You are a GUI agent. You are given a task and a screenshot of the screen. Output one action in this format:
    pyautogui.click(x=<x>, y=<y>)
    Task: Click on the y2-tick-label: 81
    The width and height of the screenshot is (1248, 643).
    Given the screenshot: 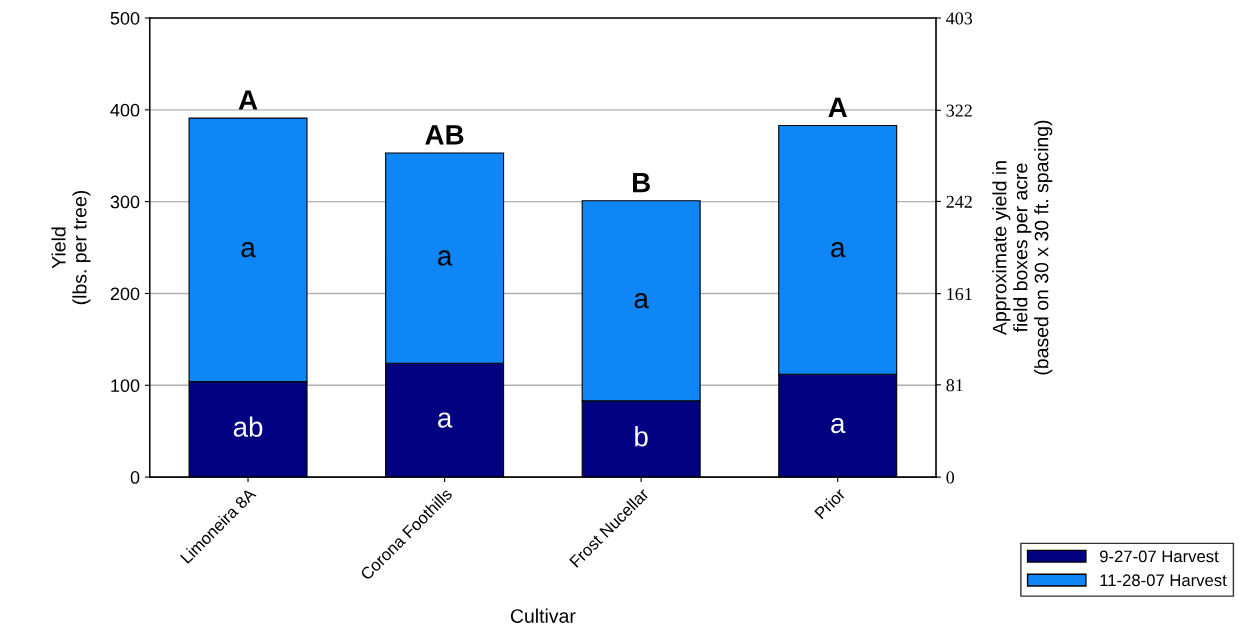 What is the action you would take?
    pyautogui.click(x=954, y=385)
    